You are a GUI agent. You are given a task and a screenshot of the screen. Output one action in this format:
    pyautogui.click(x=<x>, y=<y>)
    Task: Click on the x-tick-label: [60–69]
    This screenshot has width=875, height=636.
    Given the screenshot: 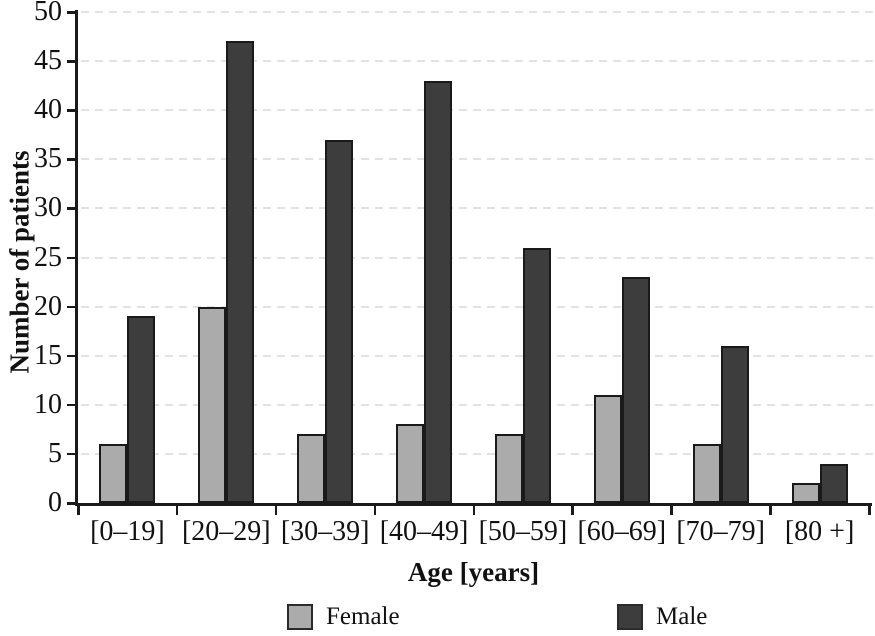 What is the action you would take?
    pyautogui.click(x=622, y=531)
    